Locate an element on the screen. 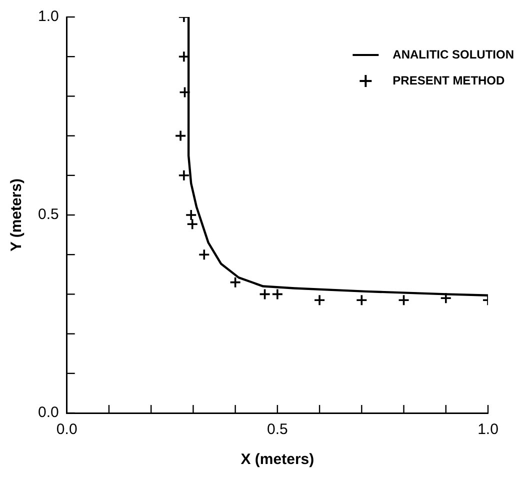 This screenshot has width=528, height=481. x-tick-label: 0.0 is located at coordinates (67, 429).